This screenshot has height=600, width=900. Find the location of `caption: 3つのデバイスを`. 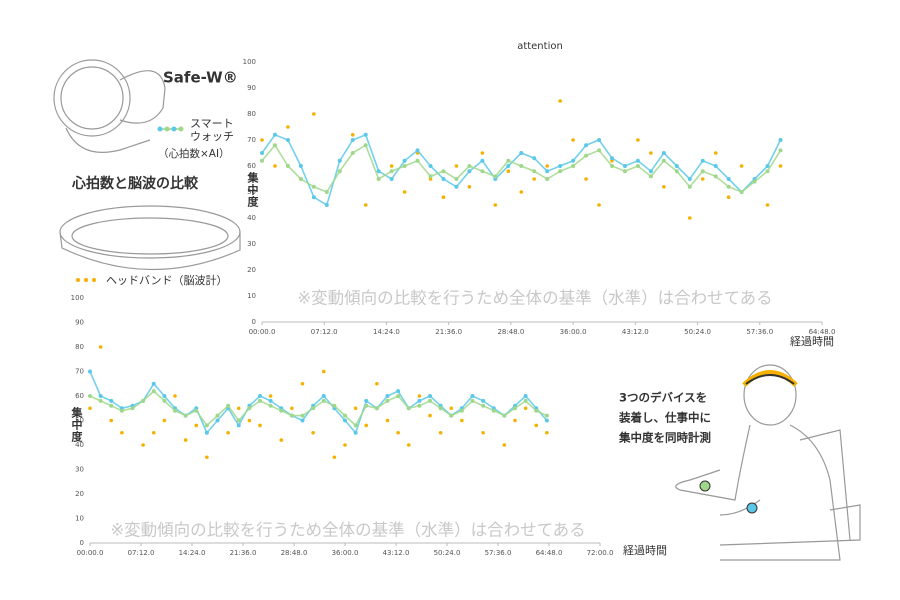

caption: 3つのデバイスを is located at coordinates (663, 398).